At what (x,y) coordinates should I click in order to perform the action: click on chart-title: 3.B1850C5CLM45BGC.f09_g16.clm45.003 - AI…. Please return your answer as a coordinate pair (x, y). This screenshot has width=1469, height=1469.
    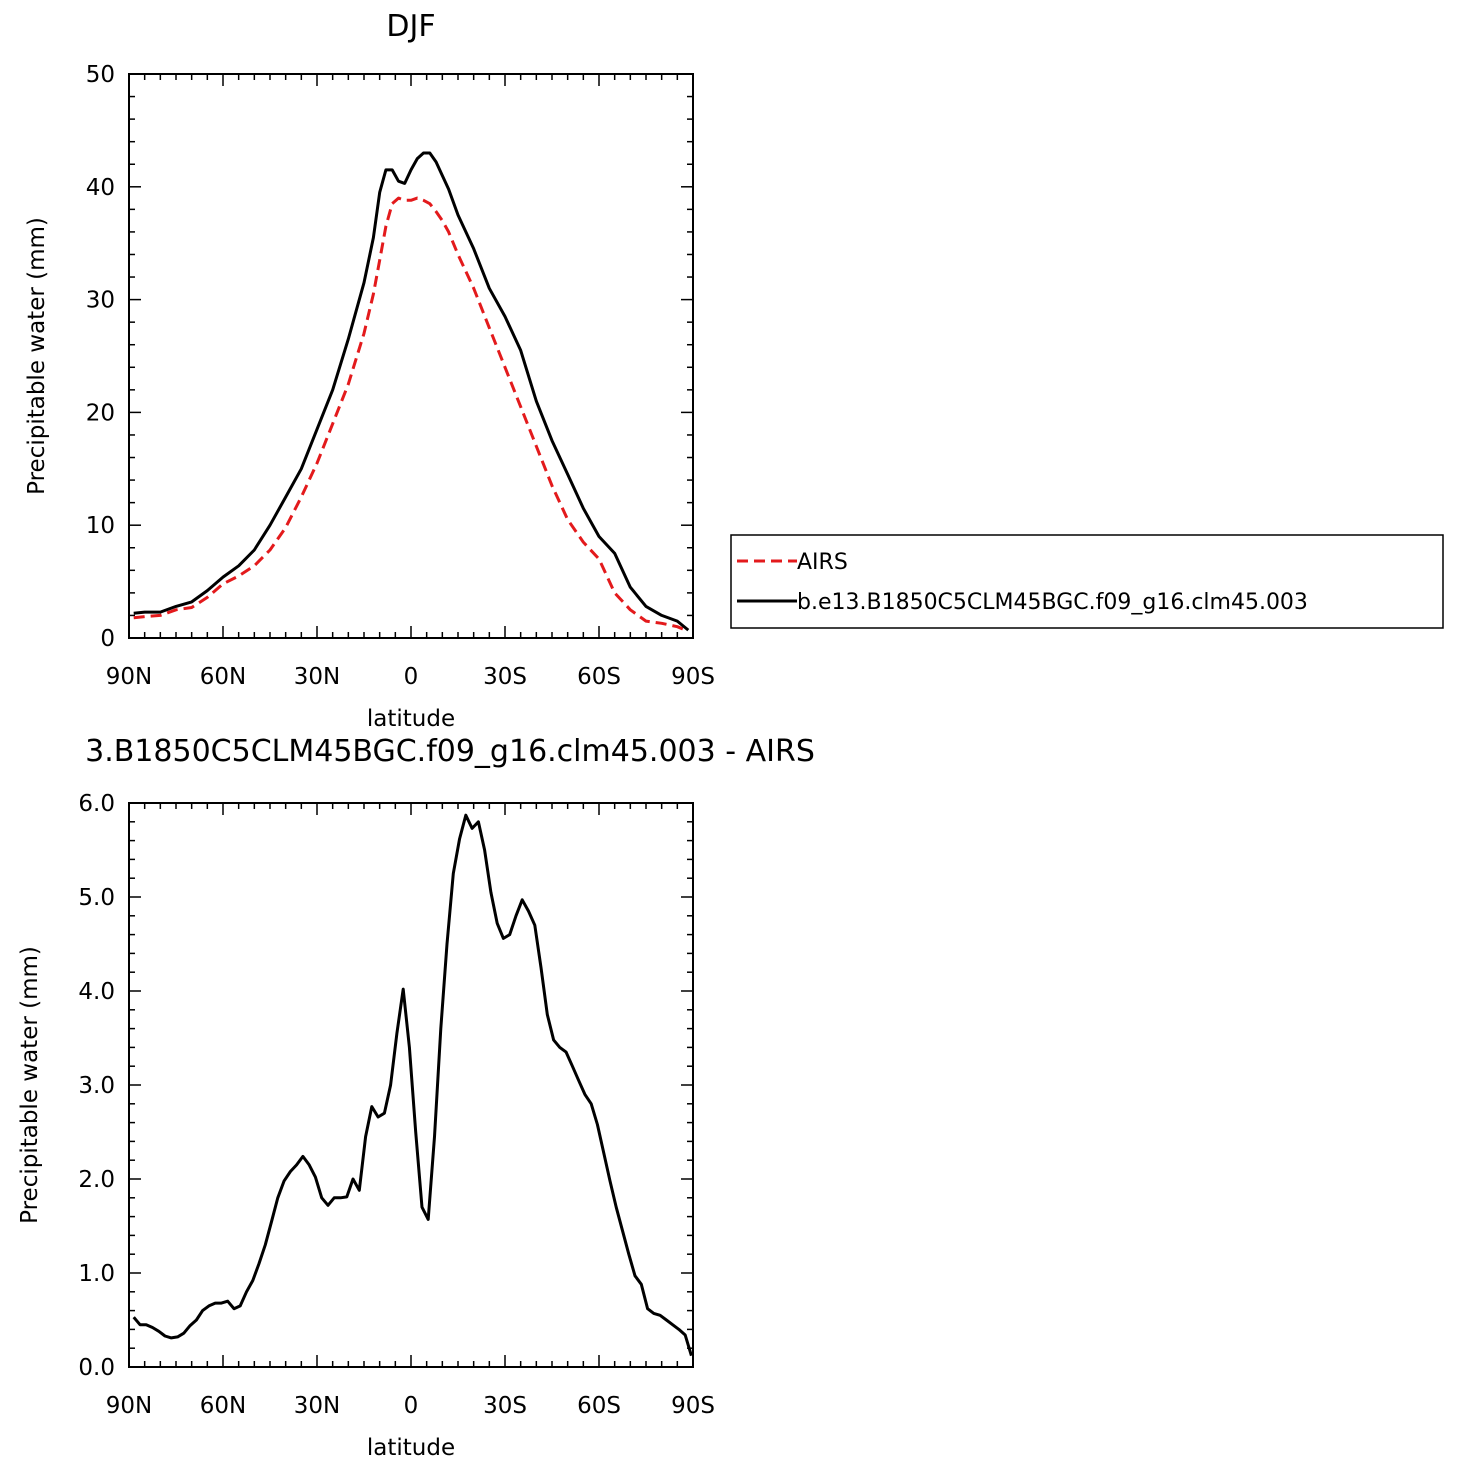
    Looking at the image, I should click on (450, 751).